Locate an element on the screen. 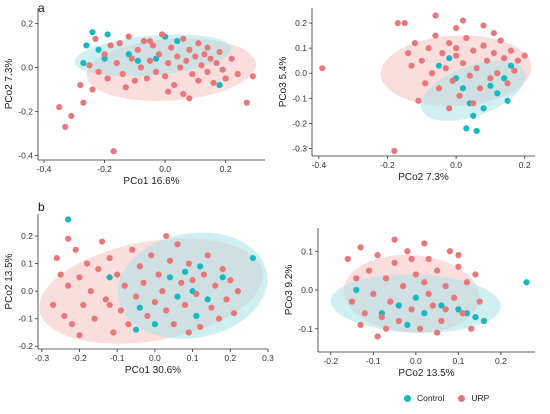 This screenshot has width=550, height=414. ellipse-control is located at coordinates (473, 90).